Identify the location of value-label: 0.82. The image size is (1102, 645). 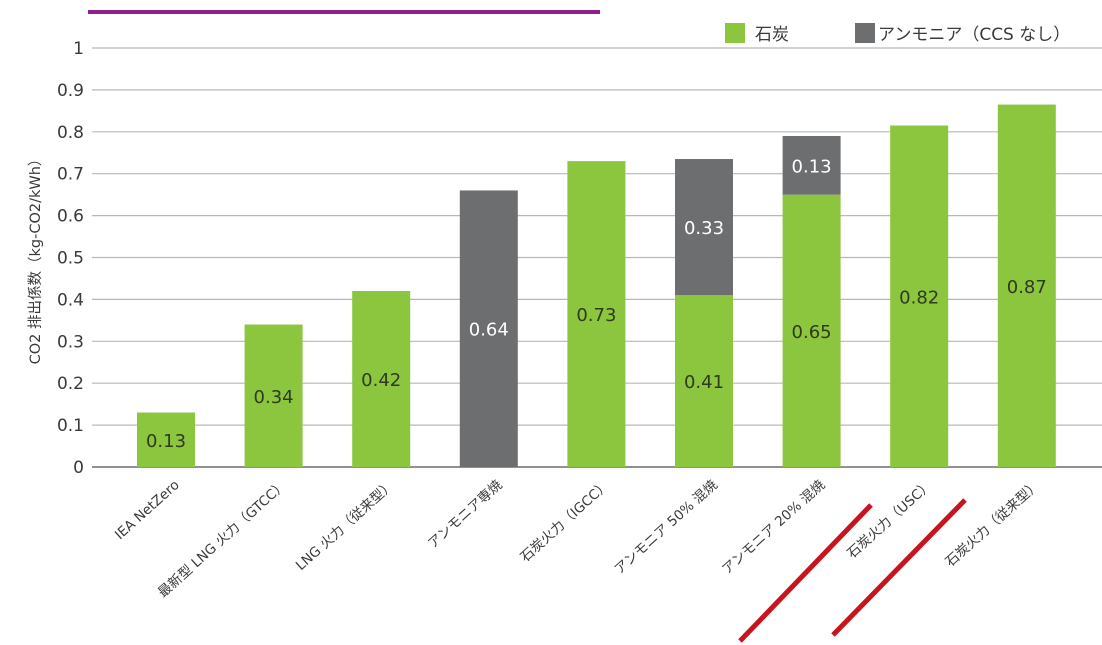
(919, 297).